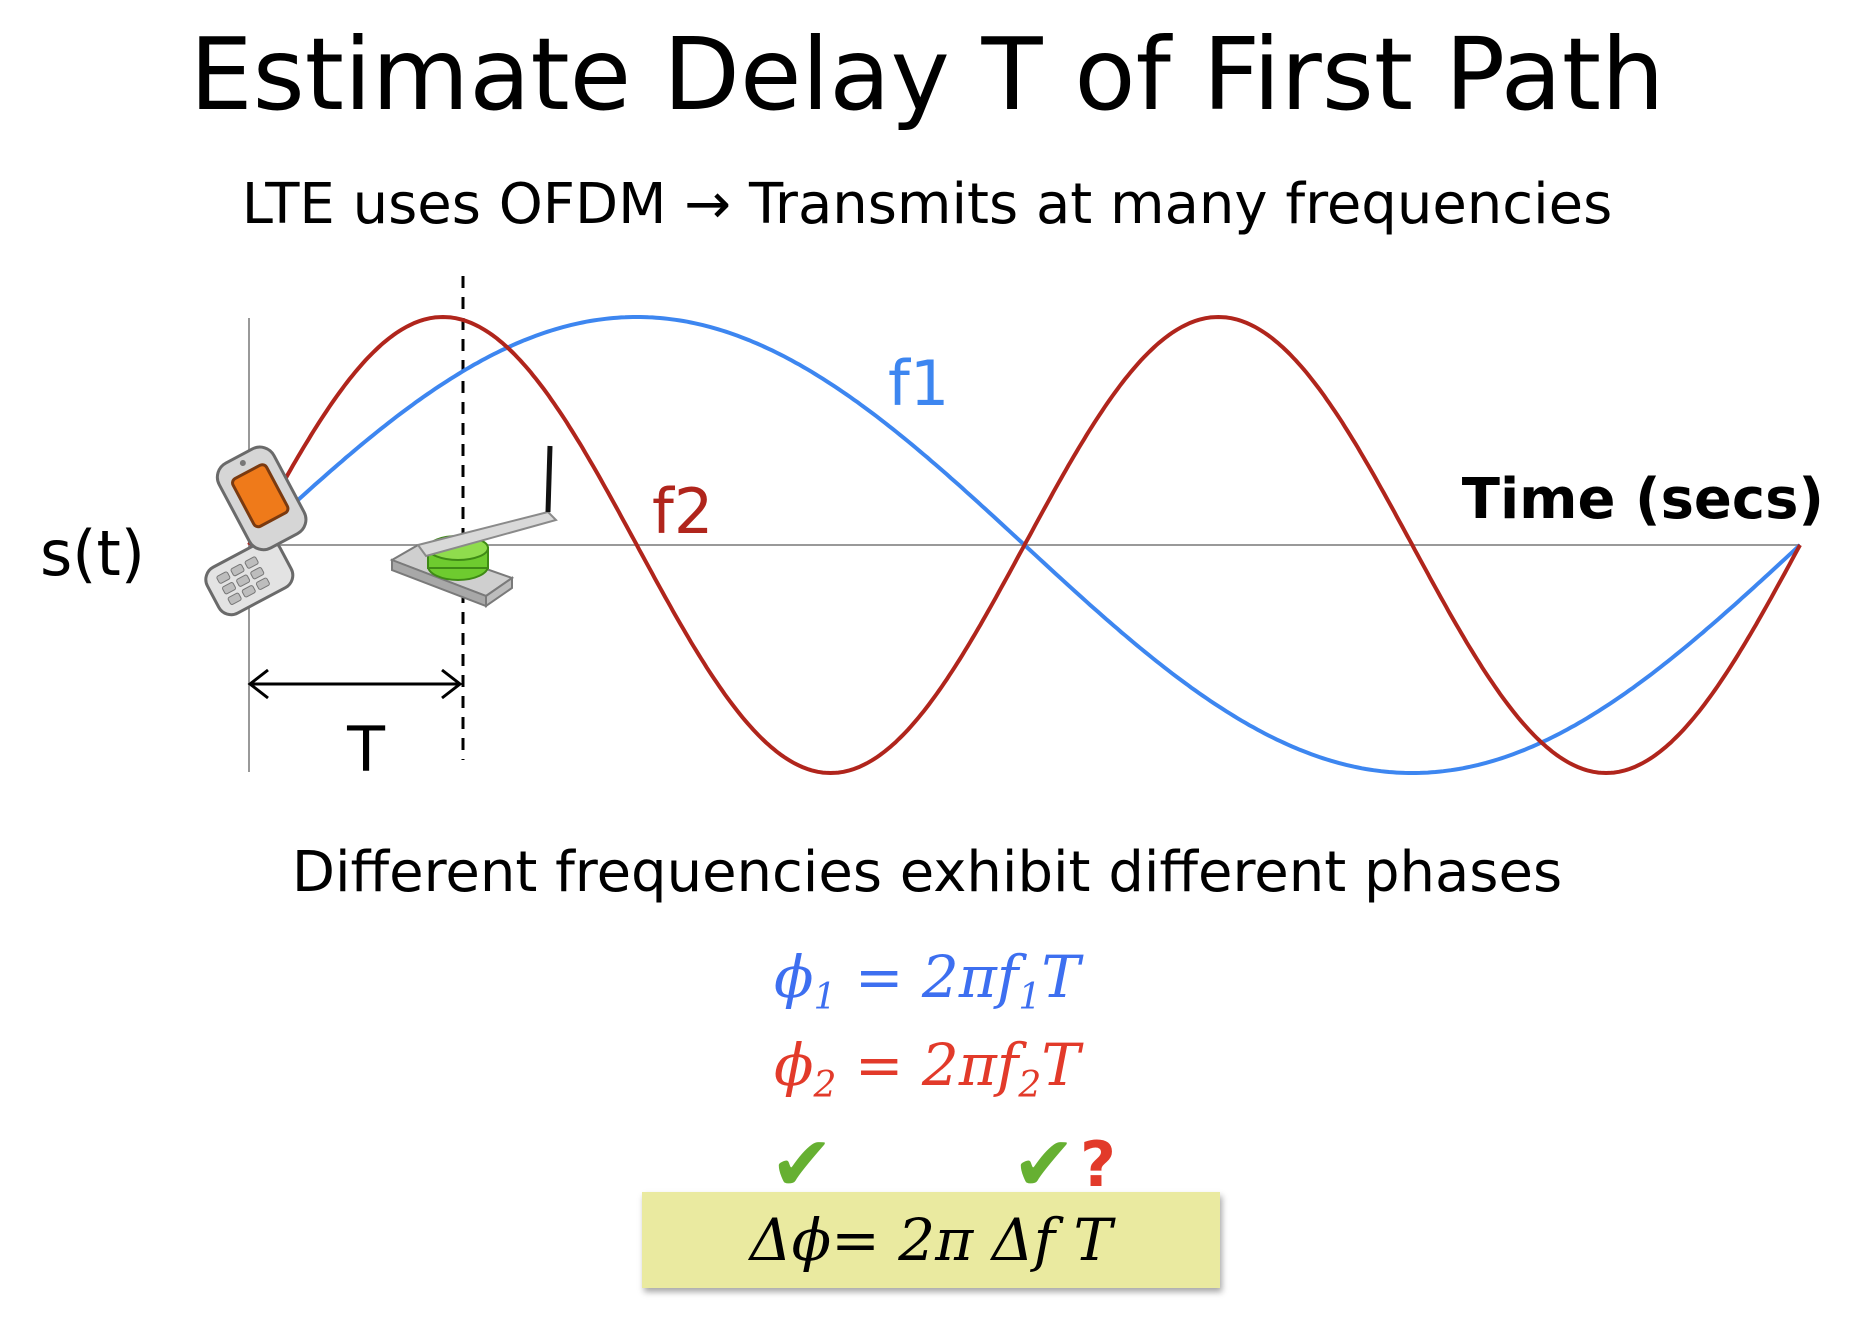 This screenshot has width=1854, height=1334. What do you see at coordinates (1060, 977) in the screenshot?
I see `eq1-rhs: T` at bounding box center [1060, 977].